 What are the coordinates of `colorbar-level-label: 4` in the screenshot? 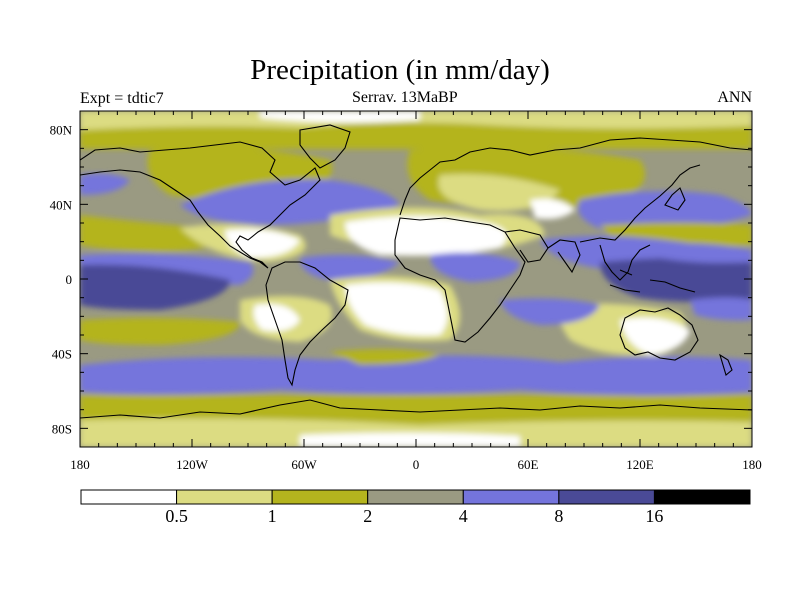 It's located at (463, 516).